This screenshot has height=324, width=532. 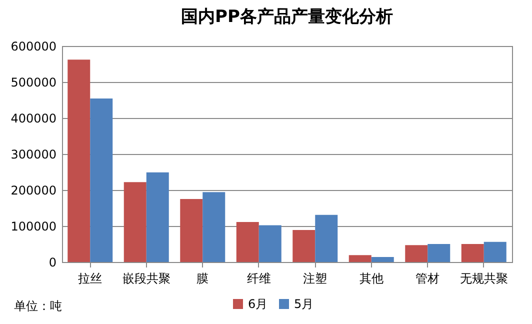 I want to click on y-tick-label: 400000, so click(x=33, y=119).